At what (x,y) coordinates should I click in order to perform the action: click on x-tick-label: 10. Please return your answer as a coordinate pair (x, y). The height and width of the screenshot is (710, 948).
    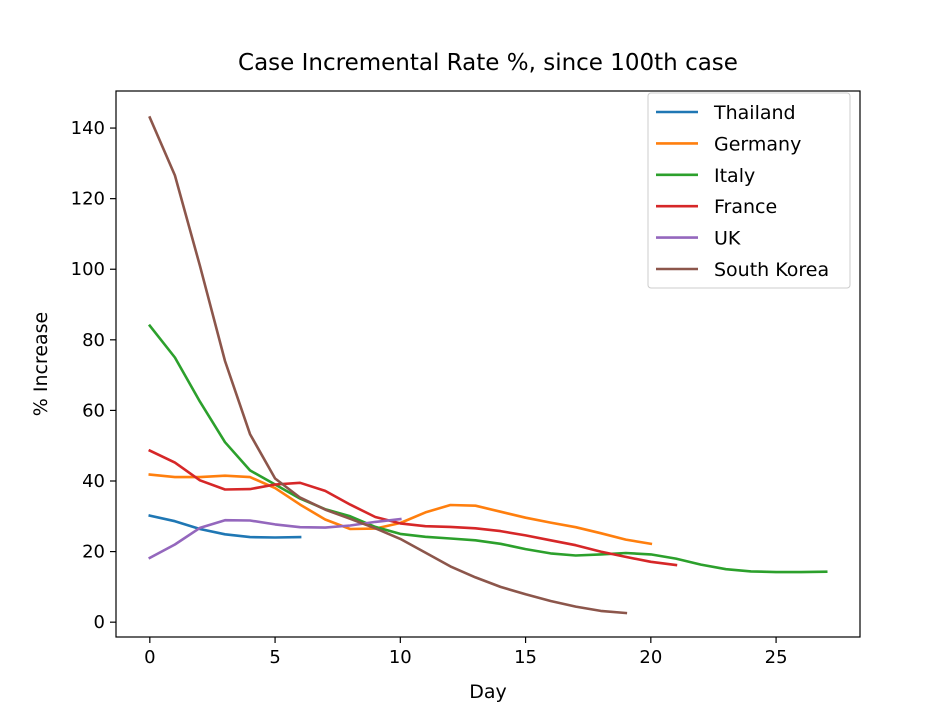
    Looking at the image, I should click on (400, 657).